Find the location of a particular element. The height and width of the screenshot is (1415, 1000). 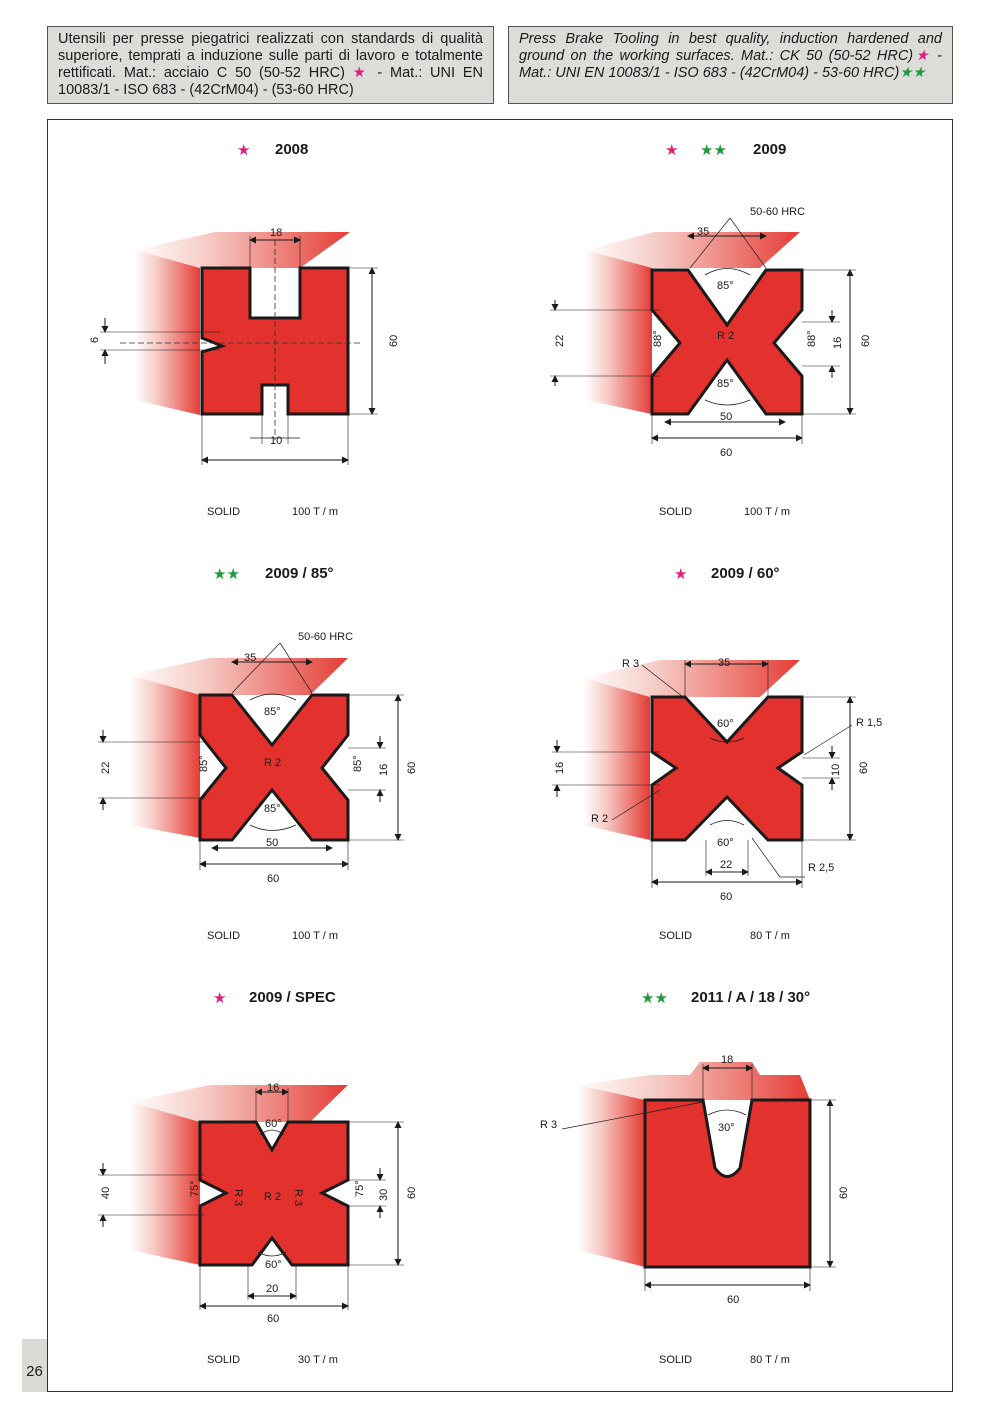

tool-2009-spec-star: ★ is located at coordinates (220, 998).